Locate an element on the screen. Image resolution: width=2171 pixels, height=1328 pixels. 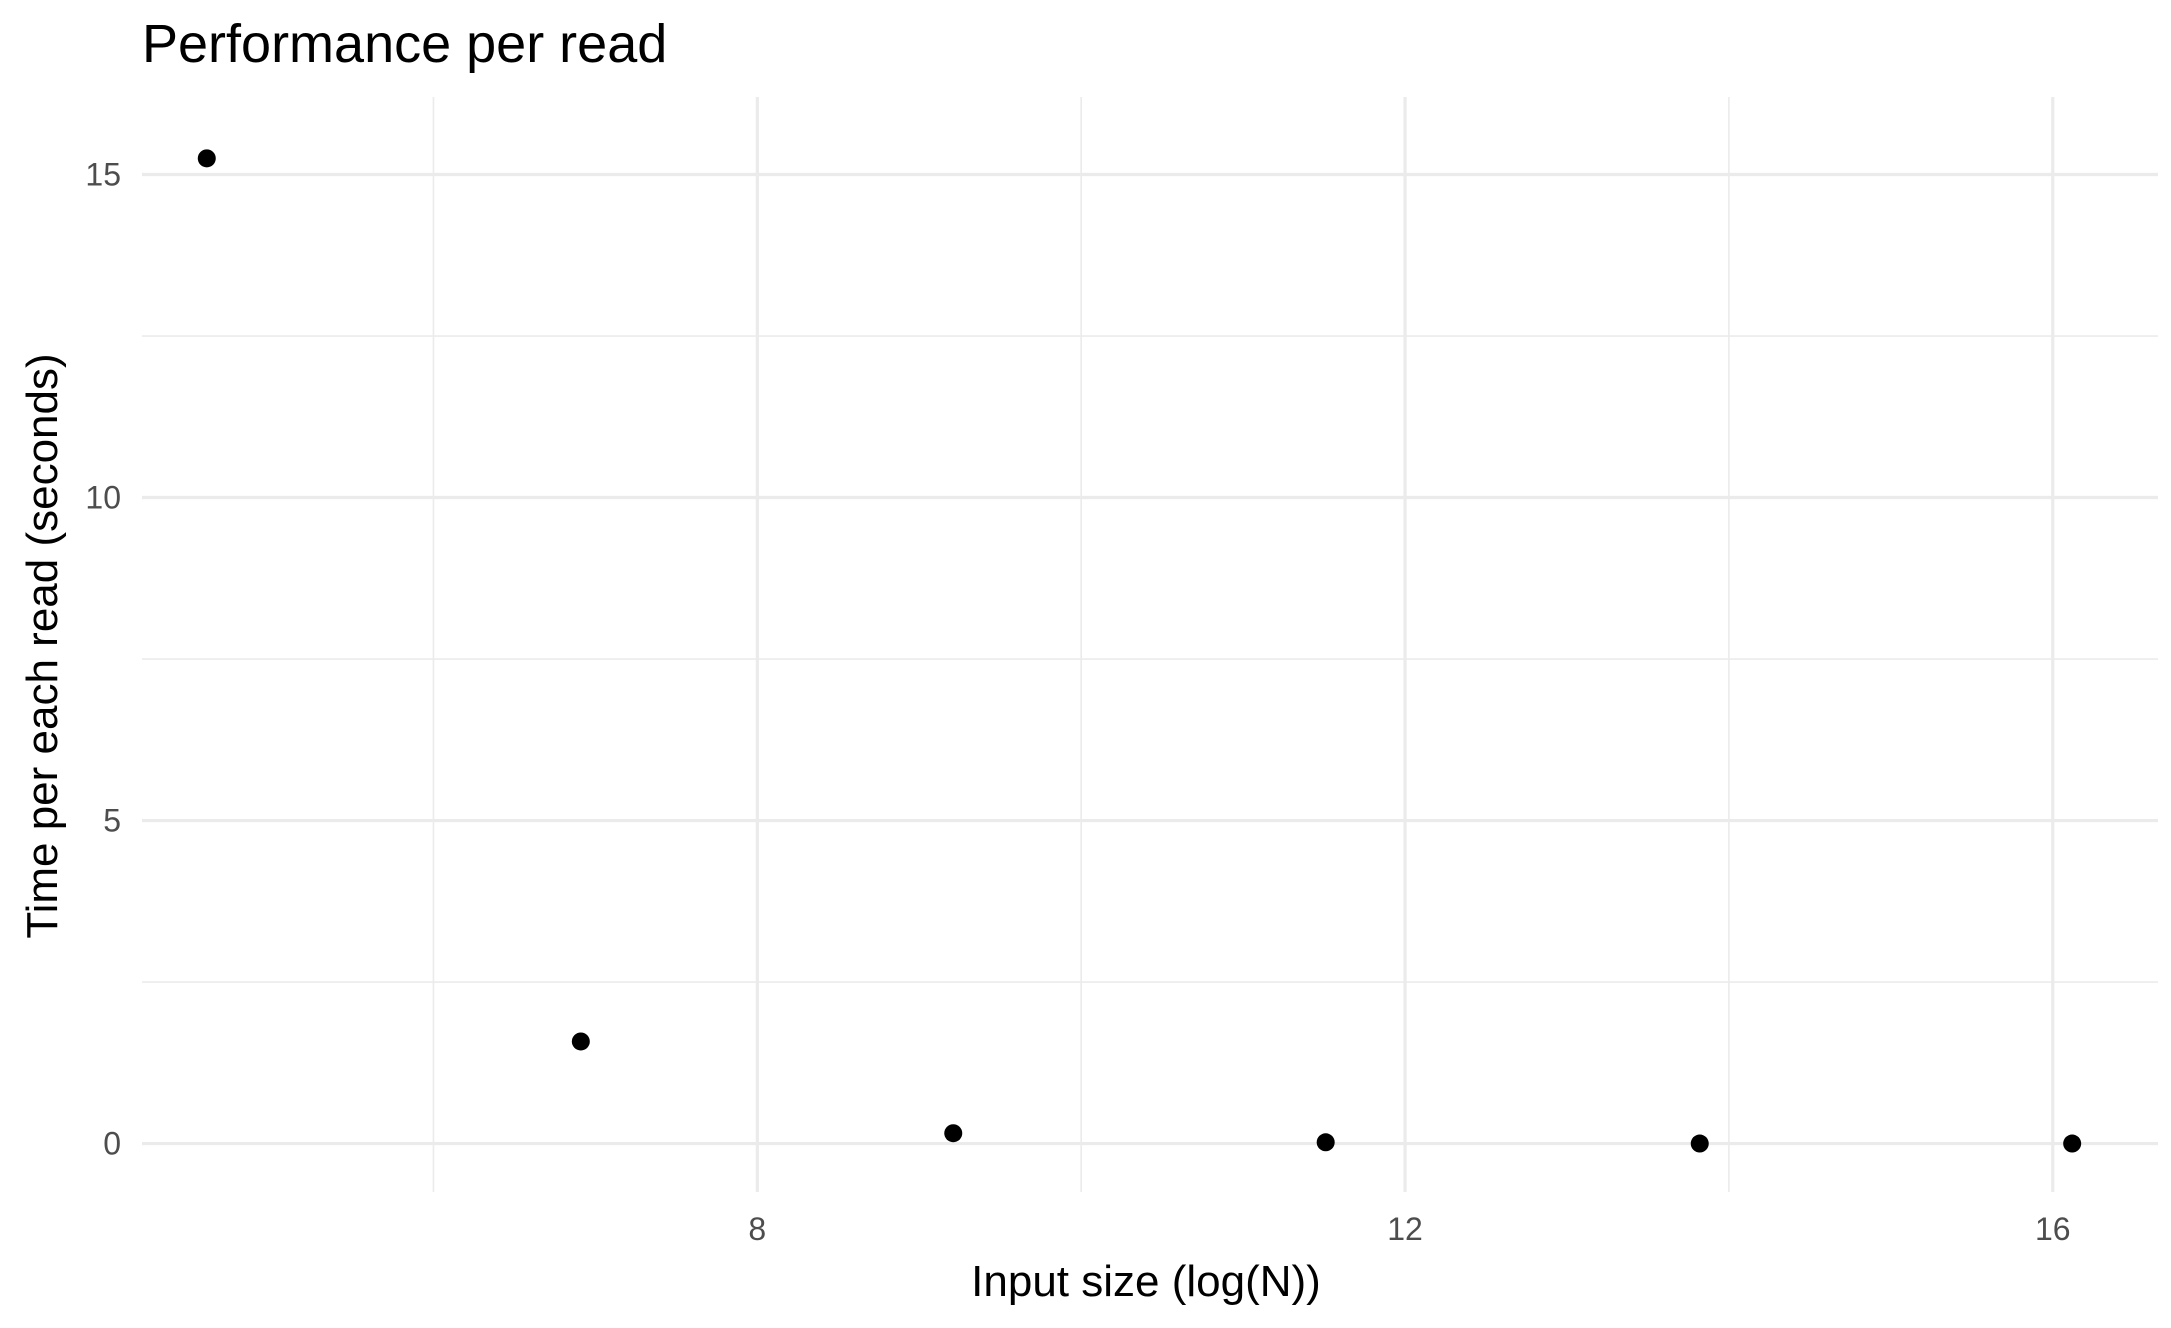
x-axis-title: Input size (log(N)) is located at coordinates (1146, 1281).